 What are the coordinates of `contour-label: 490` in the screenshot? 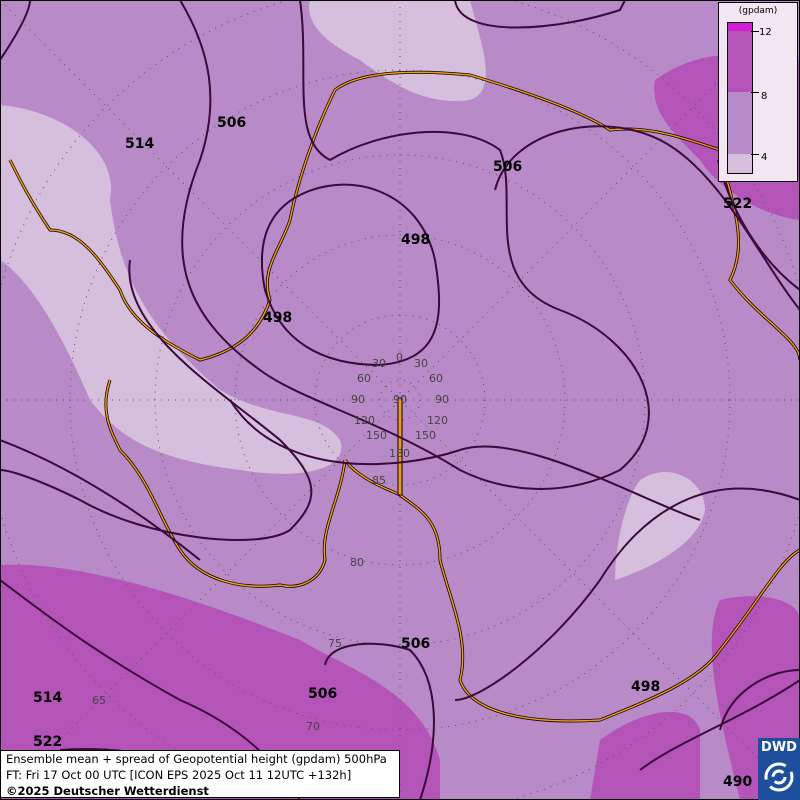 It's located at (737, 782).